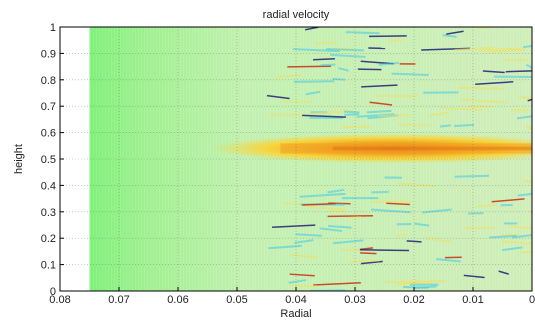 The width and height of the screenshot is (535, 320). I want to click on x-tick-label: 0, so click(532, 300).